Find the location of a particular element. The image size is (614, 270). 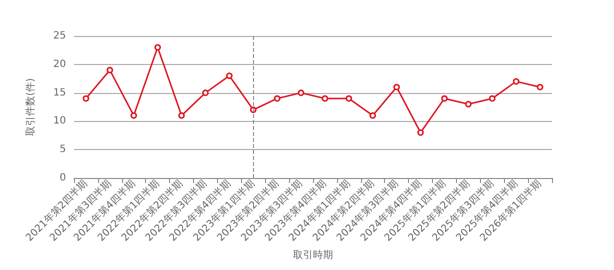

y-tick-label: 20 is located at coordinates (59, 64).